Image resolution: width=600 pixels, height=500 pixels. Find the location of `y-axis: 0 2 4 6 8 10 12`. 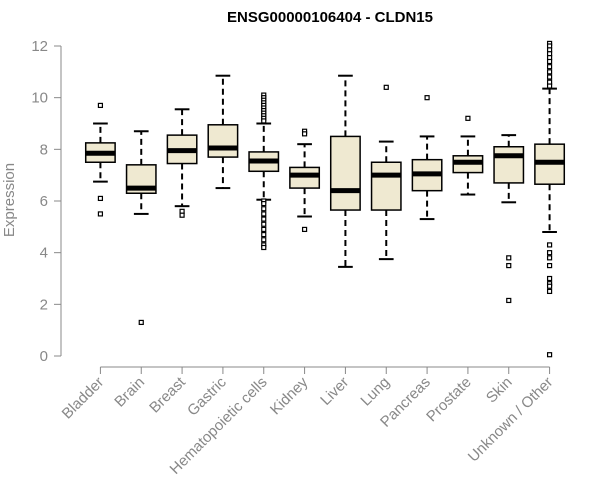

y-axis: 0 2 4 6 8 10 12 is located at coordinates (46, 201).